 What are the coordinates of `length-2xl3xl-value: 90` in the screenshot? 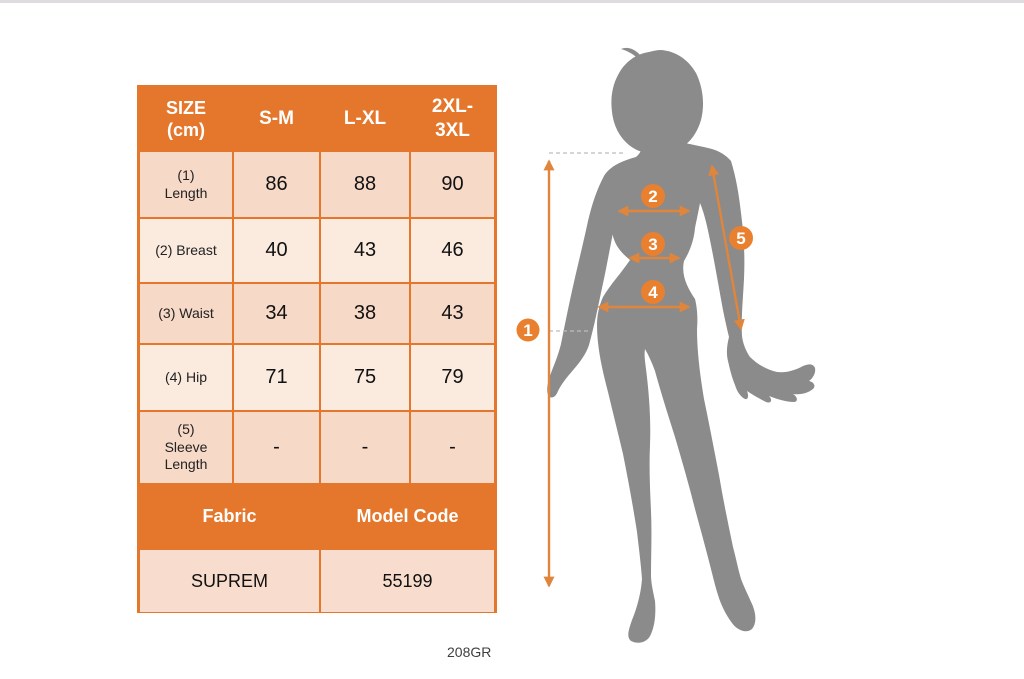 It's located at (452, 184).